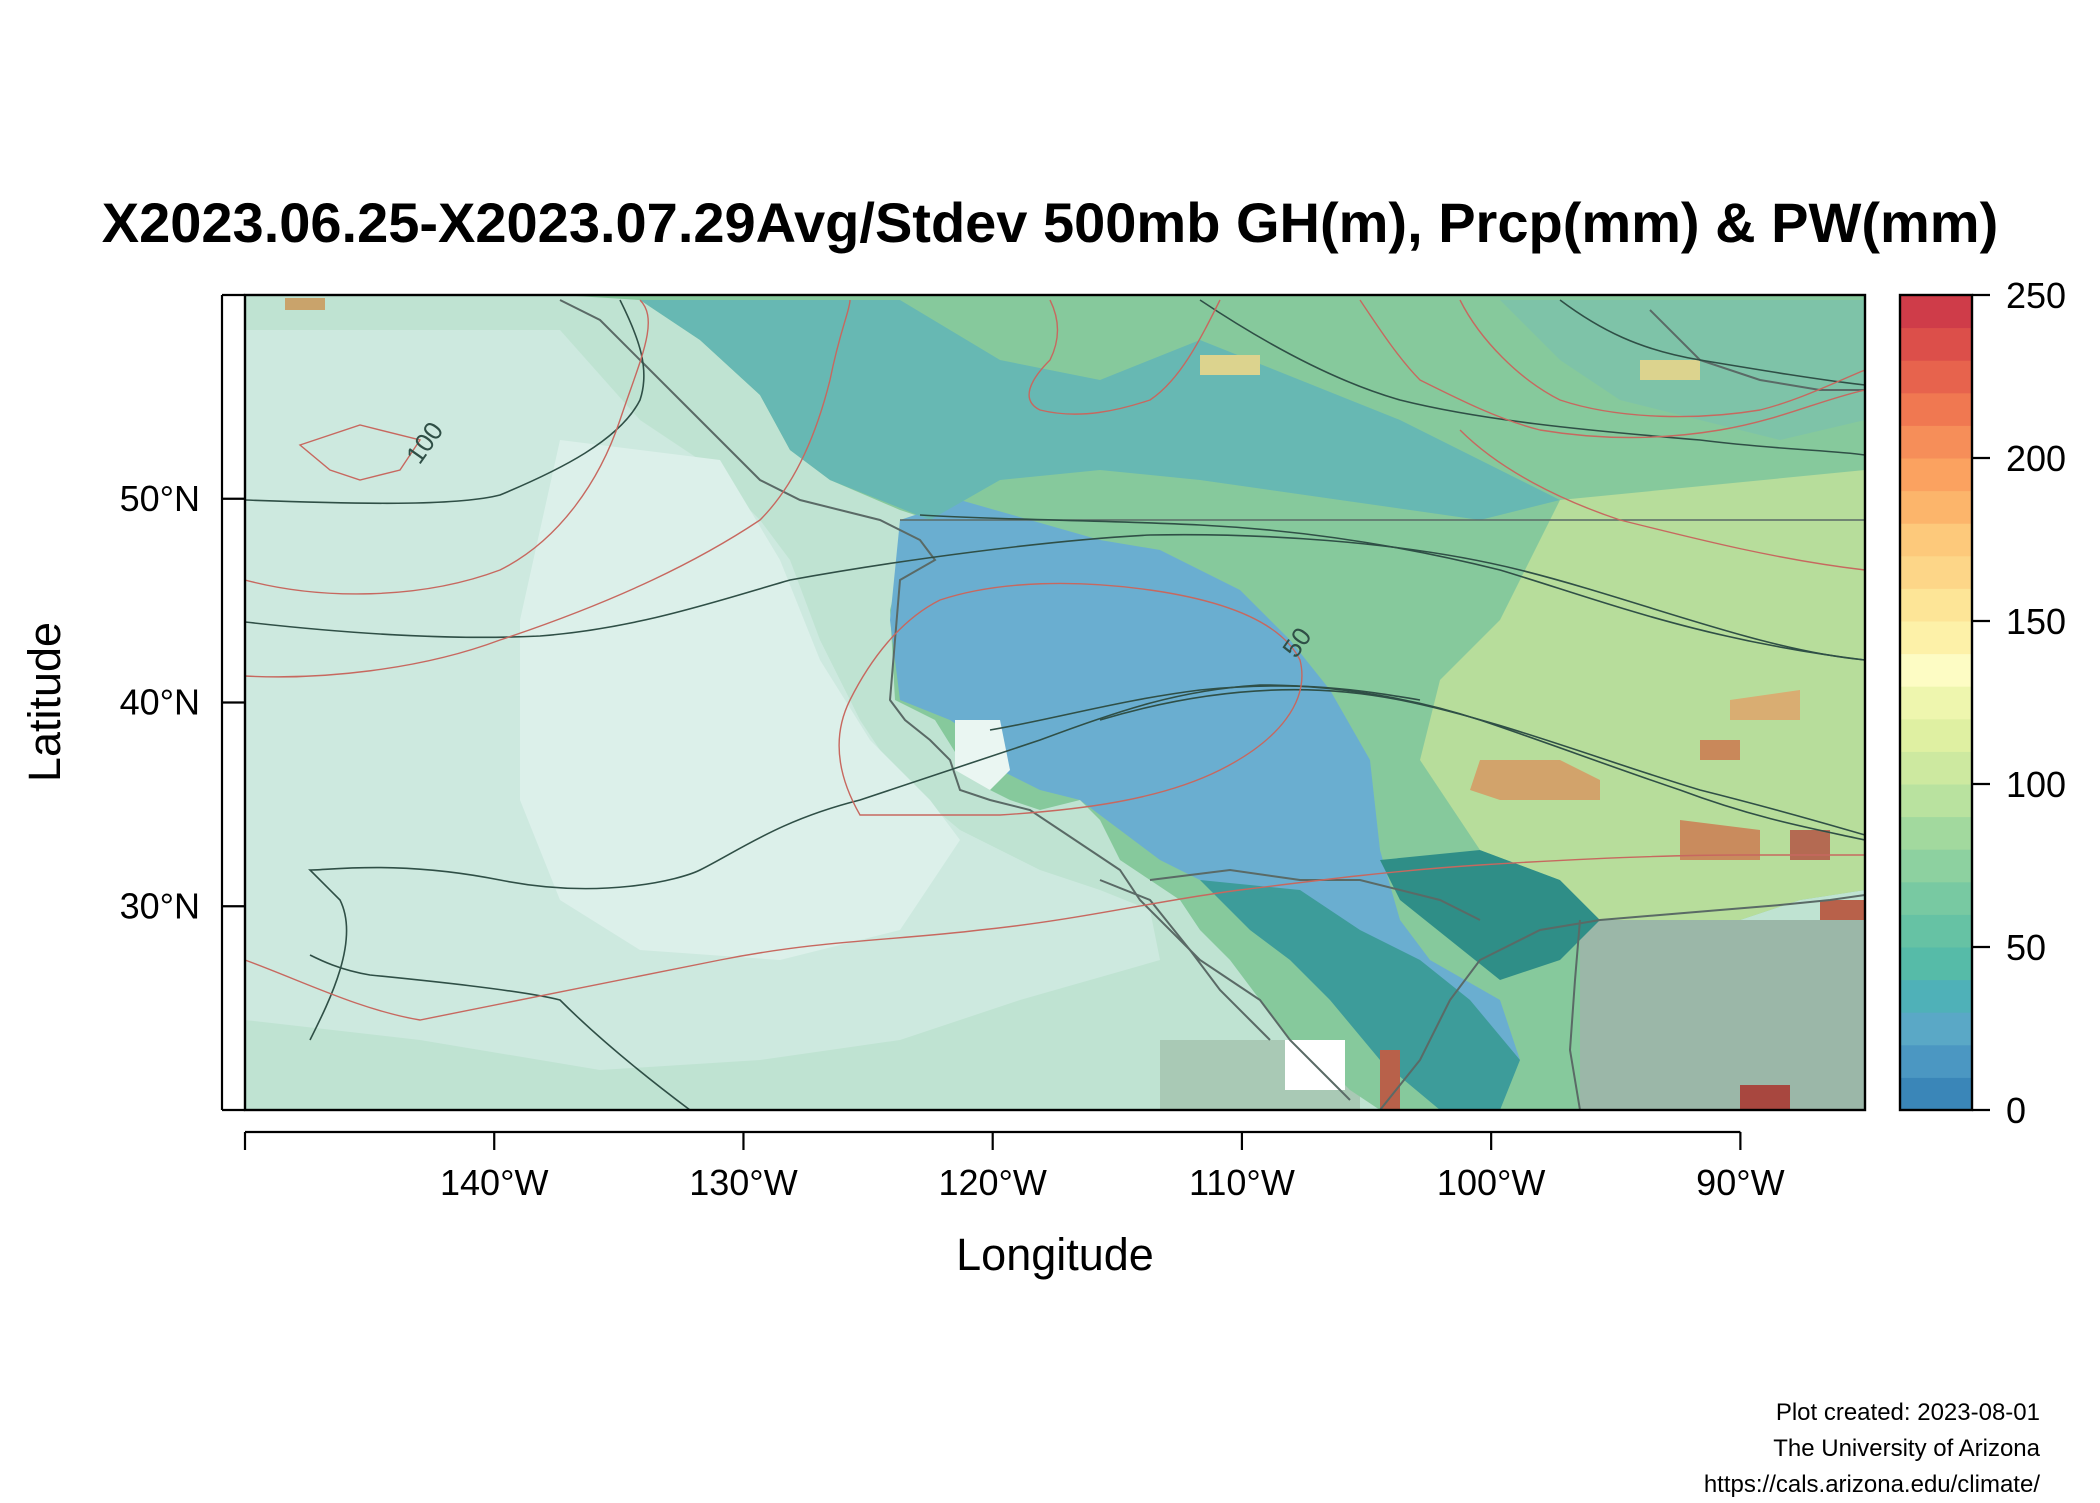 This screenshot has height=1503, width=2100. What do you see at coordinates (2036, 621) in the screenshot?
I see `colorbar-tick-label: 150` at bounding box center [2036, 621].